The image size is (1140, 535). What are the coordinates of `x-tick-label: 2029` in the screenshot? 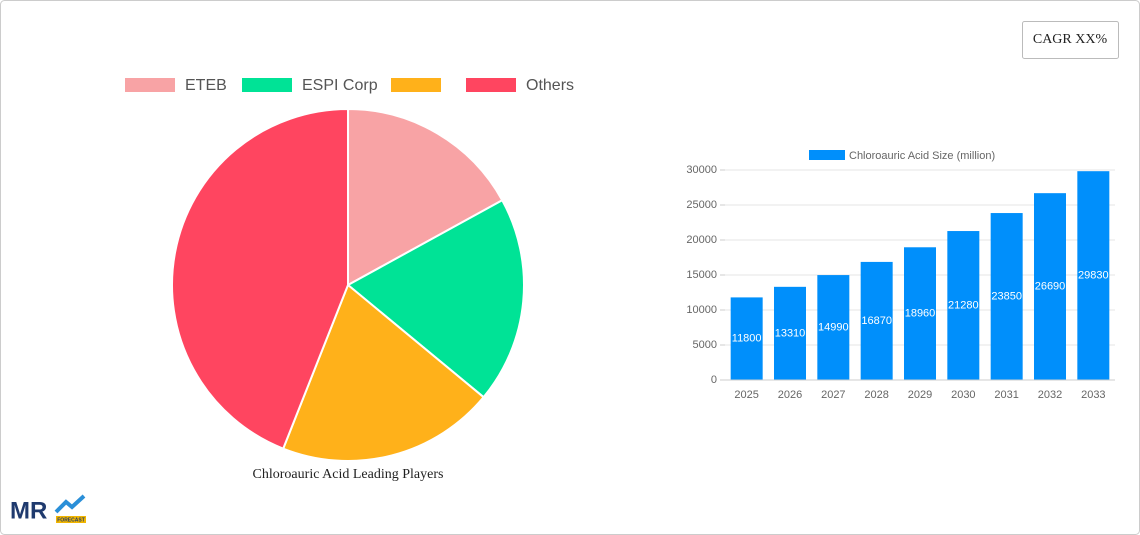 It's located at (920, 395).